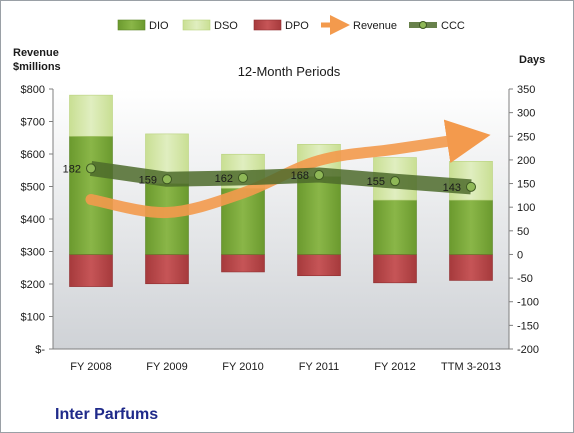  Describe the element at coordinates (526, 114) in the screenshot. I see `right-tick-label: 300` at that location.